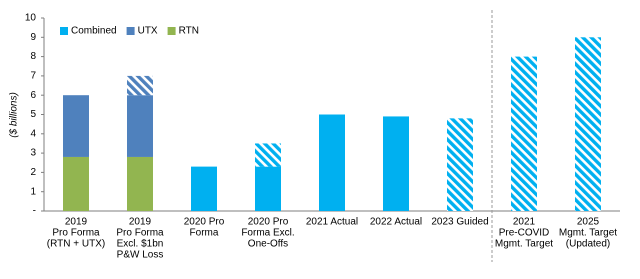  What do you see at coordinates (459, 222) in the screenshot?
I see `x-tick-label: 2023 Guided` at bounding box center [459, 222].